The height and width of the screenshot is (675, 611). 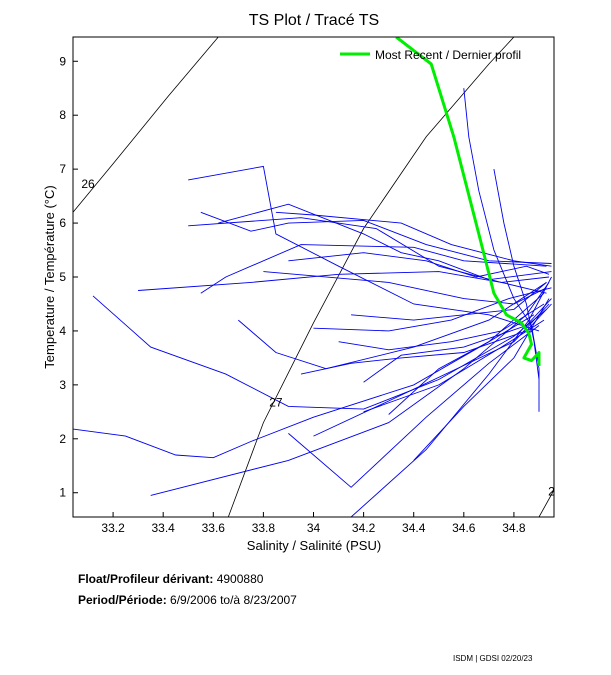 I want to click on period-end: 8/23/2007, so click(x=270, y=600).